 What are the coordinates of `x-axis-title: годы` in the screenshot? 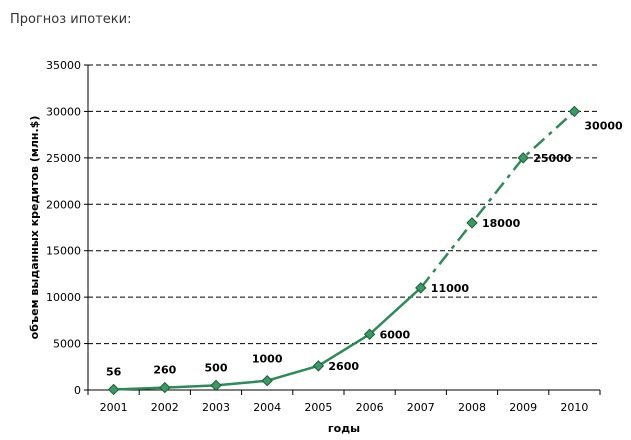 It's located at (344, 428).